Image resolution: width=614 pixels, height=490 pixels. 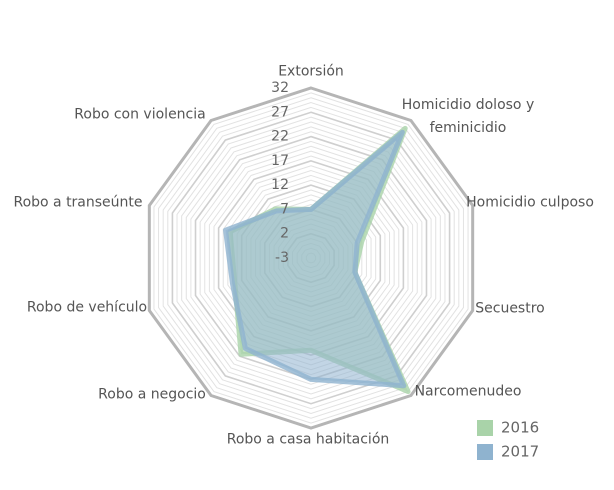 What do you see at coordinates (520, 428) in the screenshot?
I see `legend-label: 2016` at bounding box center [520, 428].